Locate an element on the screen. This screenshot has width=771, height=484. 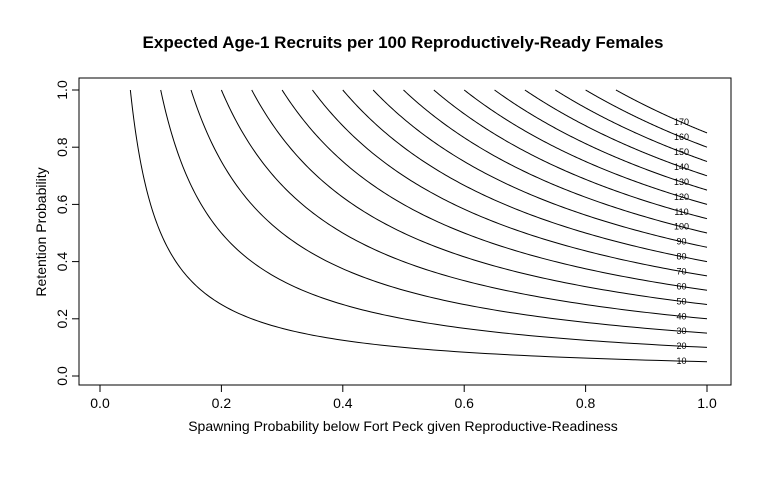
x-tick-label: 0.4 is located at coordinates (343, 403).